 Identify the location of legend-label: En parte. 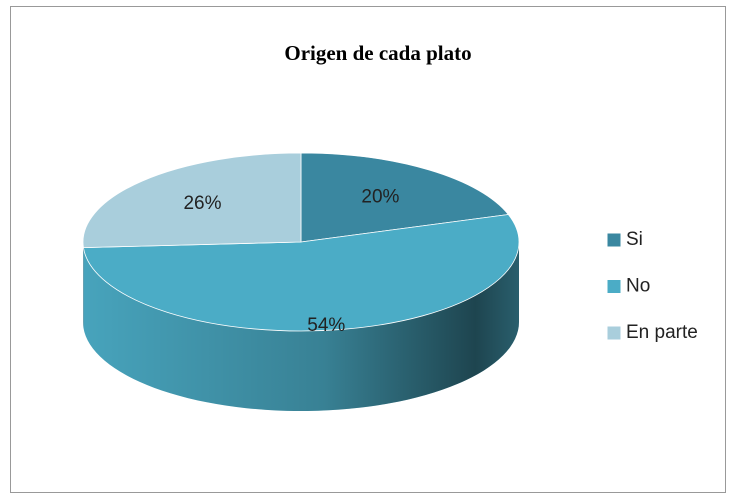
(662, 332).